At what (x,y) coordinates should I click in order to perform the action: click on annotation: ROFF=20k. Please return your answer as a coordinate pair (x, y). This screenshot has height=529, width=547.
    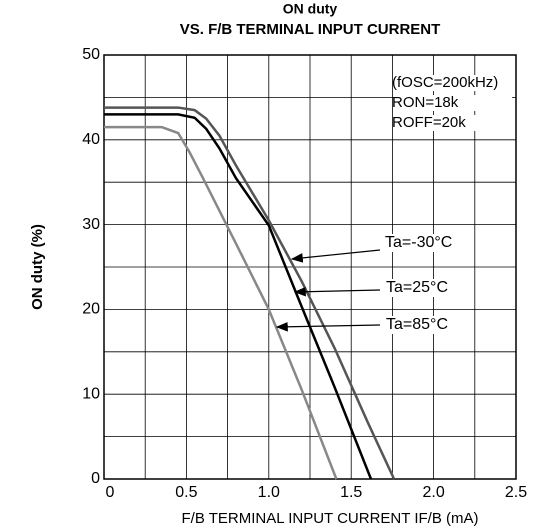
    Looking at the image, I should click on (429, 122).